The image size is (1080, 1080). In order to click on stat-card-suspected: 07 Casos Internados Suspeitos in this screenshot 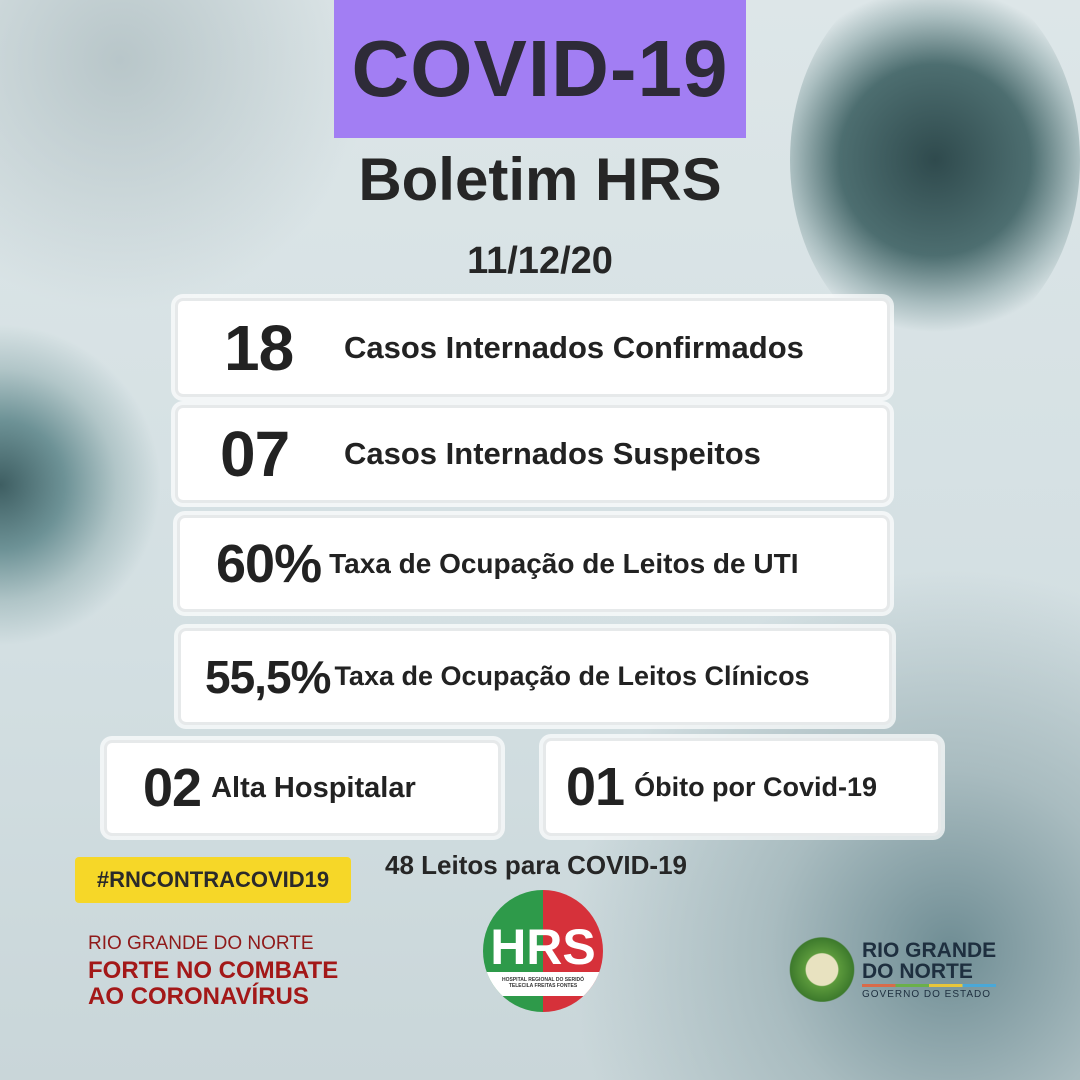, I will do `click(532, 454)`.